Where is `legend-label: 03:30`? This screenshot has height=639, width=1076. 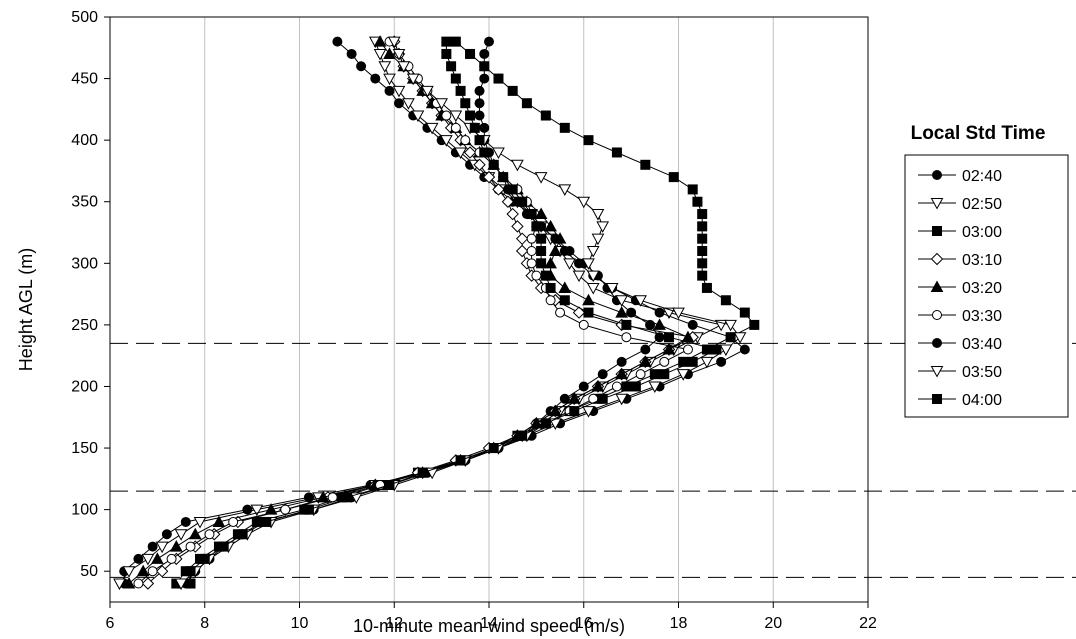 legend-label: 03:30 is located at coordinates (982, 316).